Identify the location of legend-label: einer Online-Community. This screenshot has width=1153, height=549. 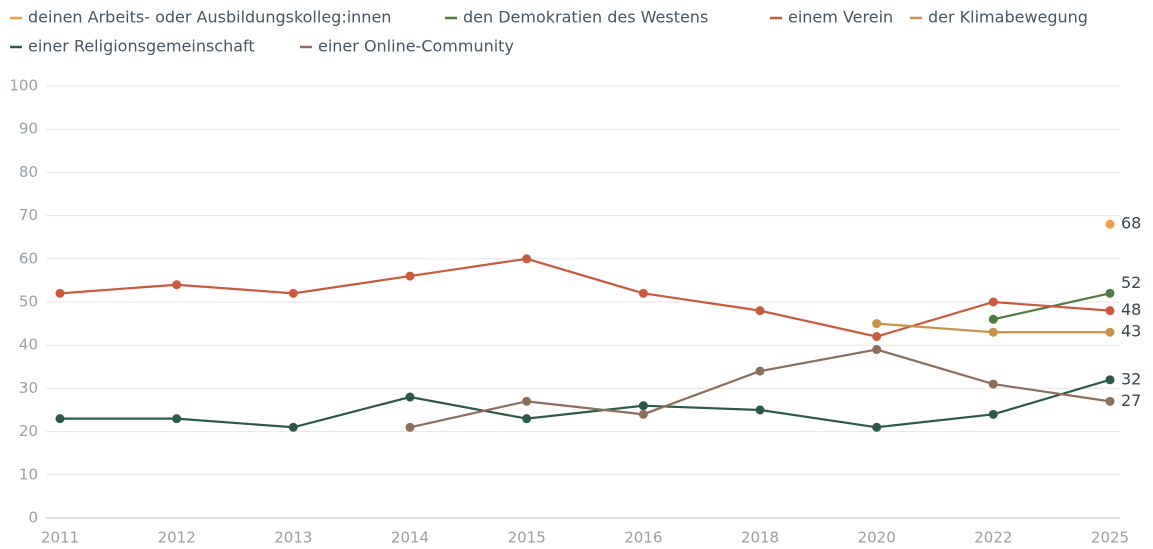
(416, 46).